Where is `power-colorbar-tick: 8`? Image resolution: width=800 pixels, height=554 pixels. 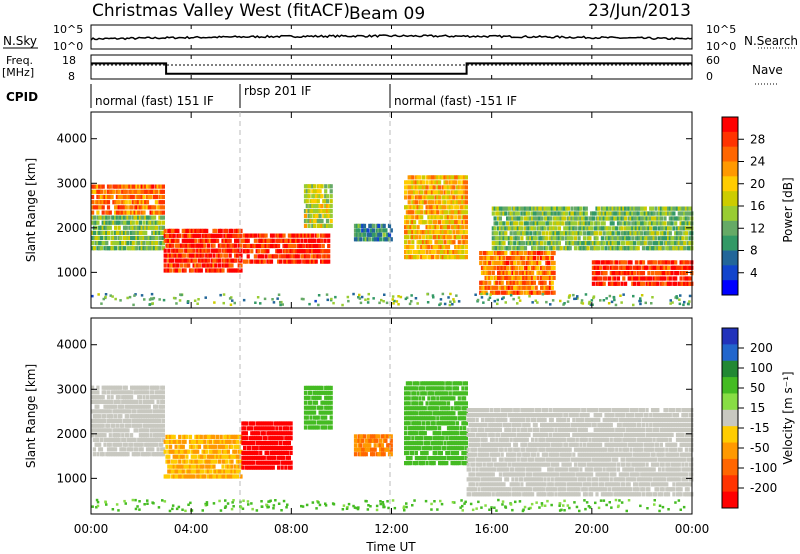
power-colorbar-tick: 8 is located at coordinates (754, 251).